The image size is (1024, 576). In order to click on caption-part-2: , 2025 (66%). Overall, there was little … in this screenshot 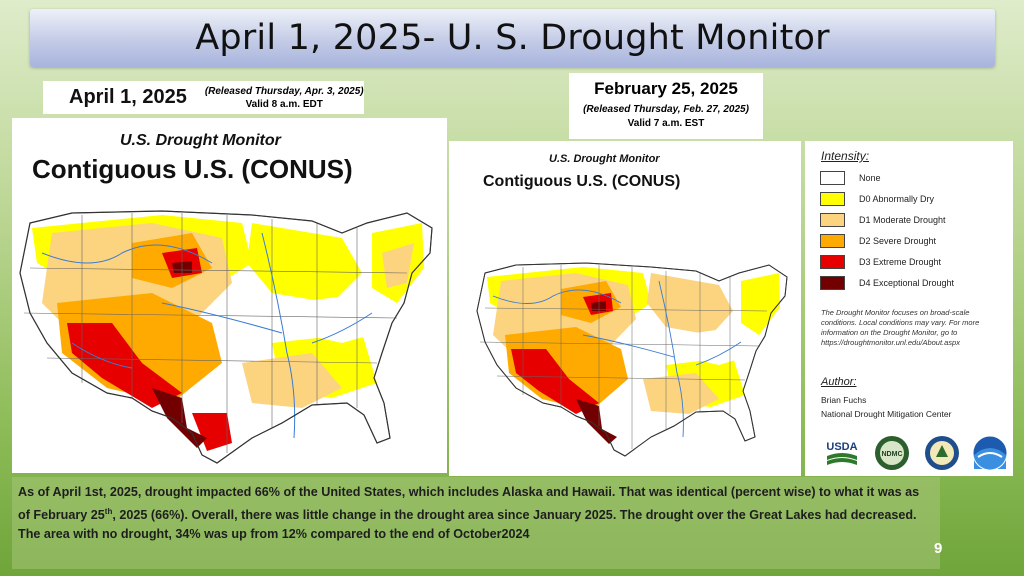, I will do `click(467, 525)`.